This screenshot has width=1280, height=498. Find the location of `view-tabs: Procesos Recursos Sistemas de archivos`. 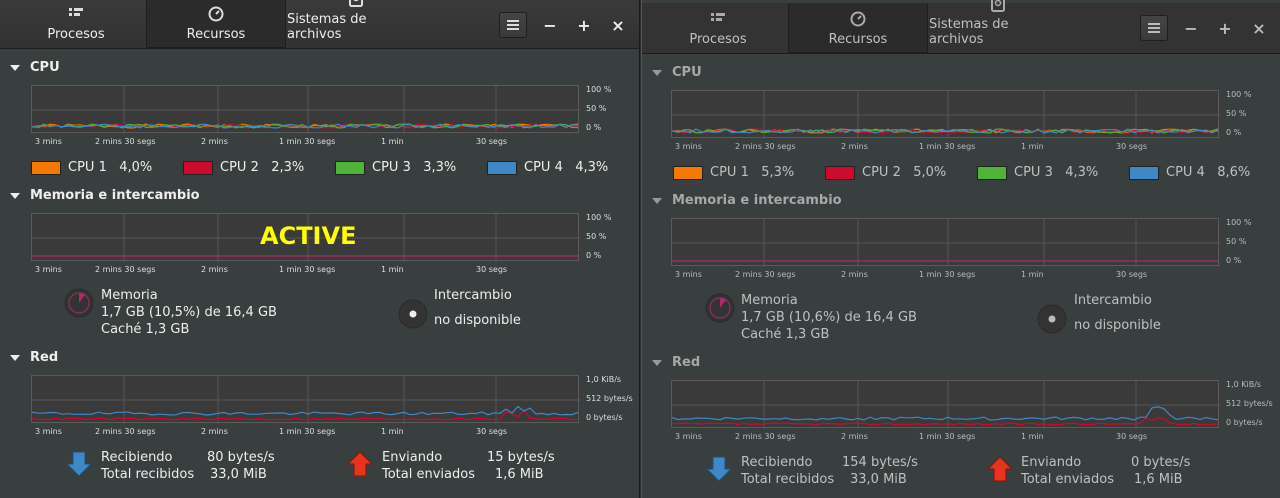

view-tabs: Procesos Recursos Sistemas de archivos is located at coordinates (216, 24).